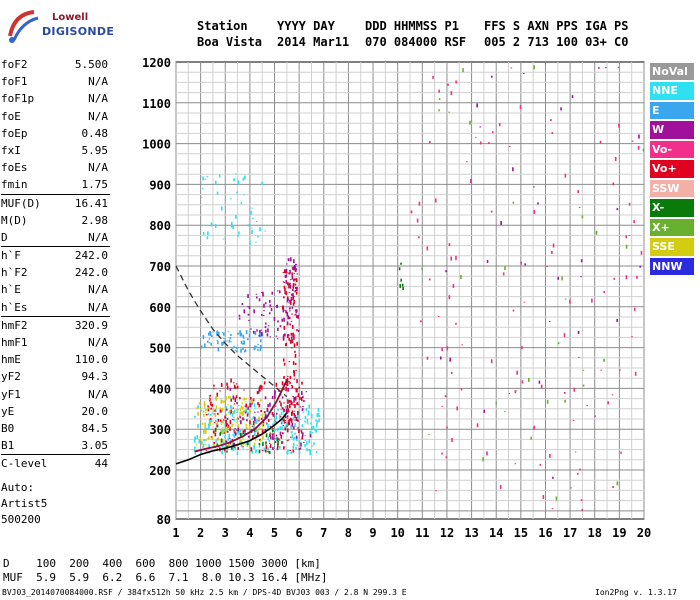 This screenshot has height=600, width=700. What do you see at coordinates (496, 533) in the screenshot?
I see `x-tick-label: 14` at bounding box center [496, 533].